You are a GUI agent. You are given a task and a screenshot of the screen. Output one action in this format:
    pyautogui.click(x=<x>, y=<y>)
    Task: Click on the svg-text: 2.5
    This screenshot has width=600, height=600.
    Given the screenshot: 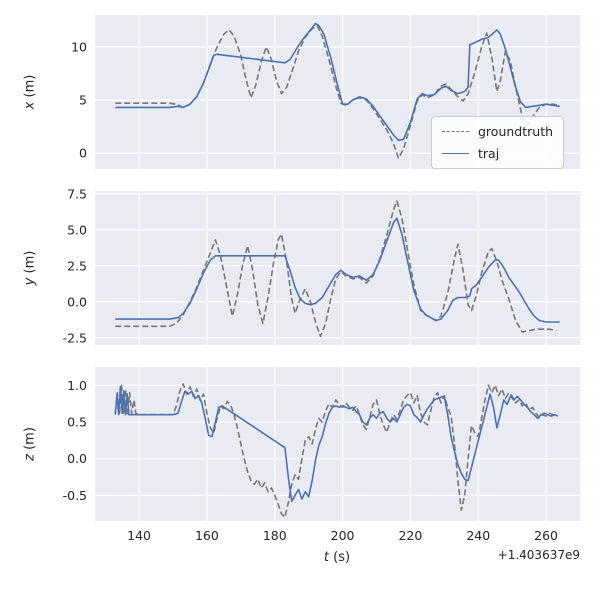 What is the action you would take?
    pyautogui.click(x=77, y=265)
    